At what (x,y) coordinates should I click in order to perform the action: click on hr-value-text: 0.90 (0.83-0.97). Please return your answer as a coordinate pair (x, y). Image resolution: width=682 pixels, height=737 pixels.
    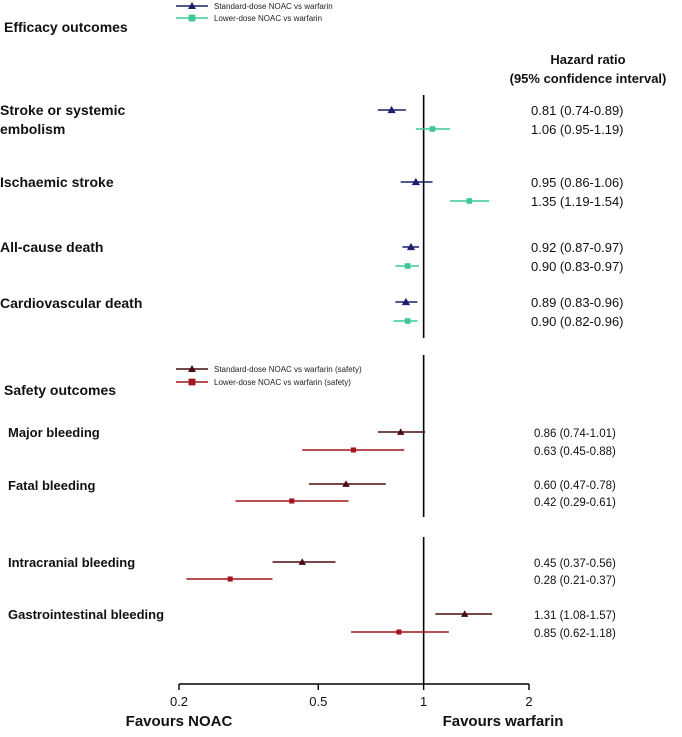
    Looking at the image, I should click on (577, 266).